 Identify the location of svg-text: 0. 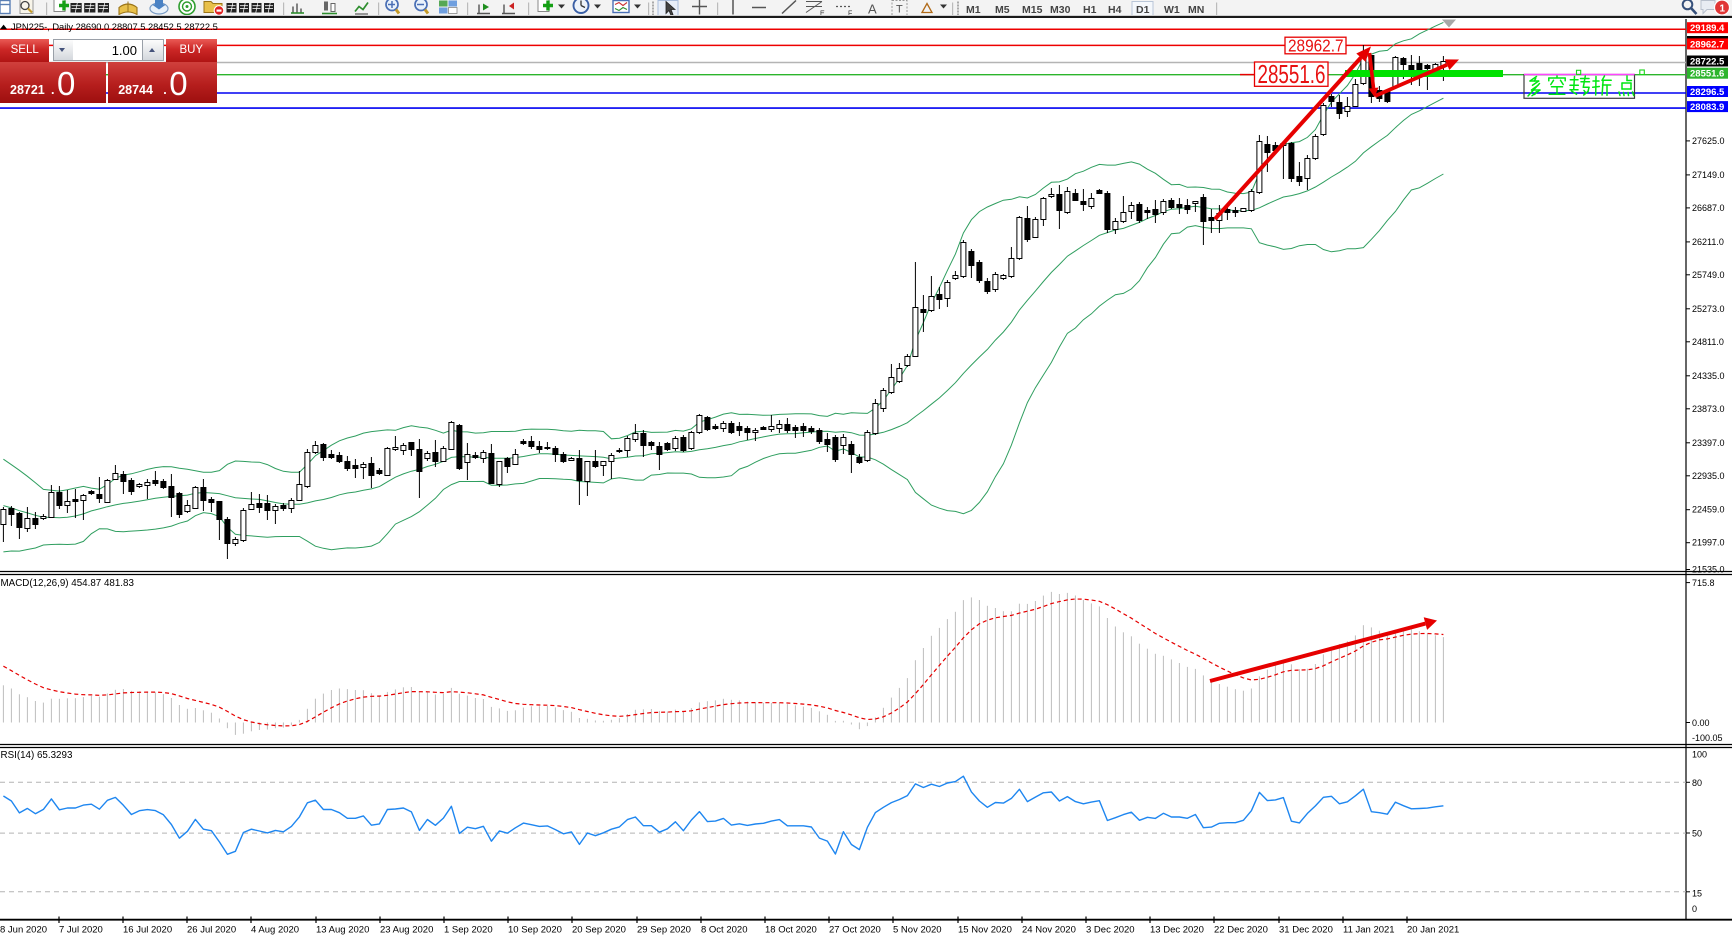
(1694, 909).